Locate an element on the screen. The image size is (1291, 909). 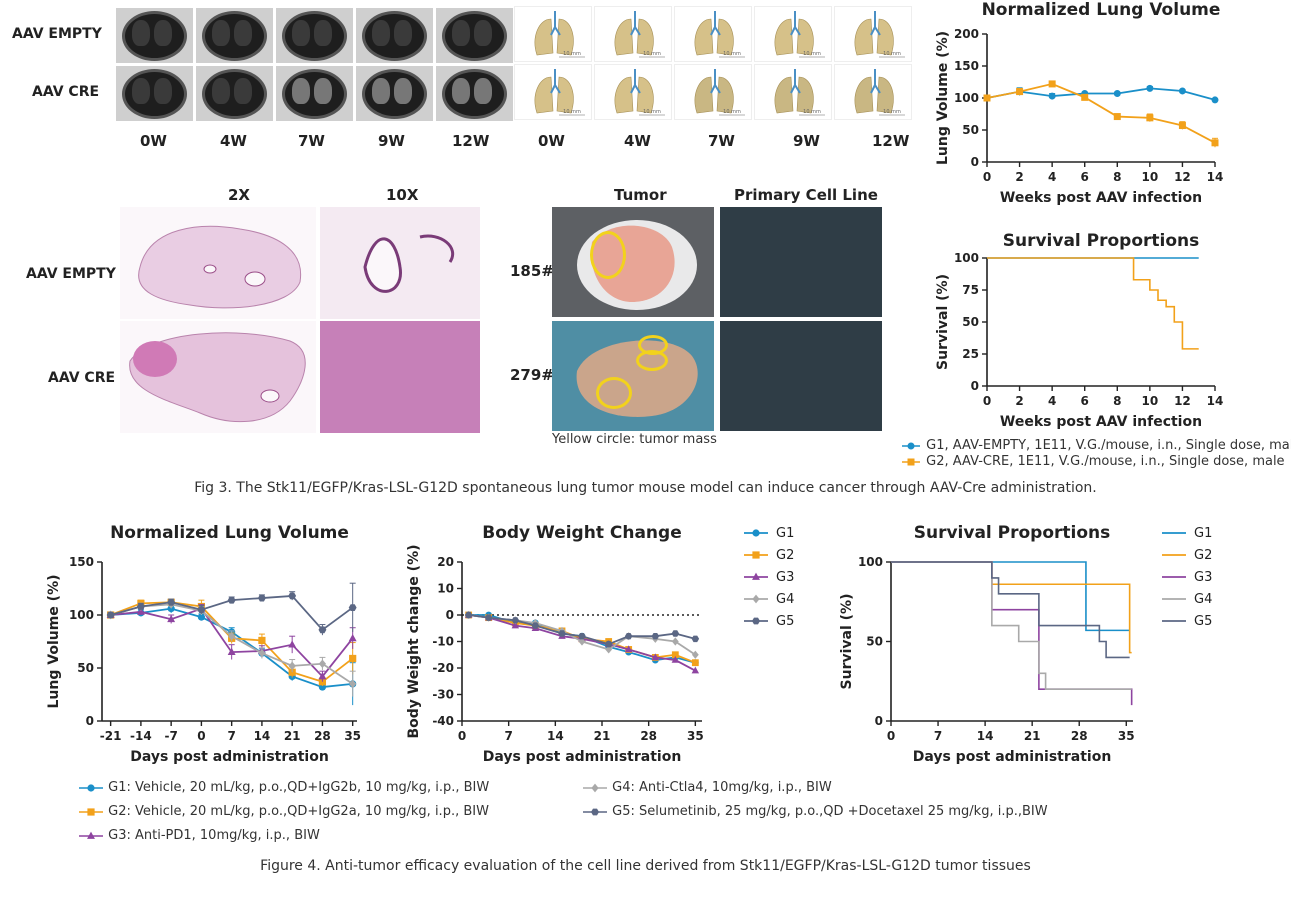
legend-item-g2: G2 is located at coordinates (1186, 555).